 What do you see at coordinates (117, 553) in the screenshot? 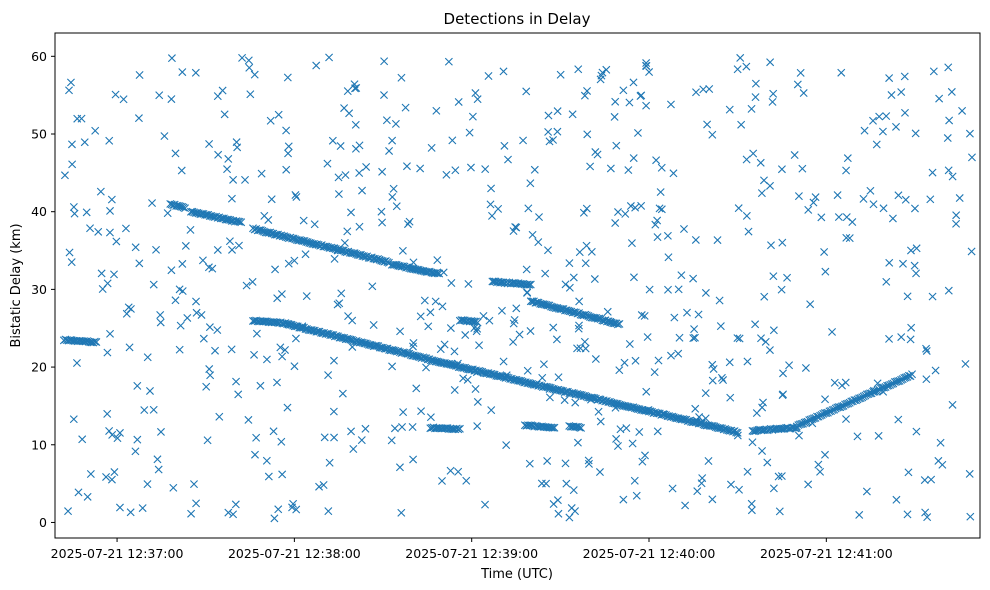
I see `x-tick-label-0: 2025-07-21 12:37:00` at bounding box center [117, 553].